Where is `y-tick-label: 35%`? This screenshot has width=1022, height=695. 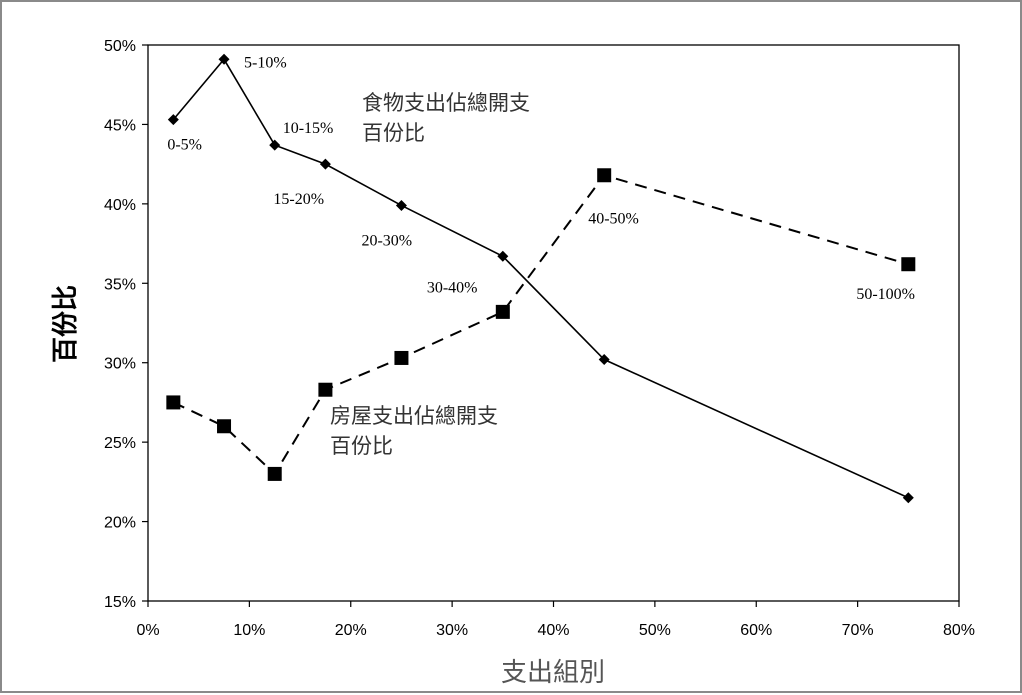 y-tick-label: 35% is located at coordinates (120, 284).